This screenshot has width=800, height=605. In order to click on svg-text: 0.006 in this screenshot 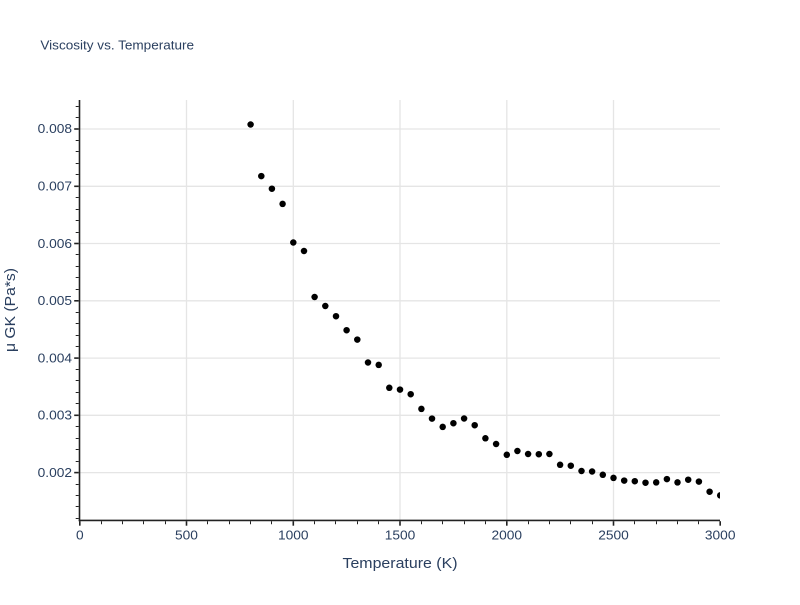, I will do `click(55, 244)`.